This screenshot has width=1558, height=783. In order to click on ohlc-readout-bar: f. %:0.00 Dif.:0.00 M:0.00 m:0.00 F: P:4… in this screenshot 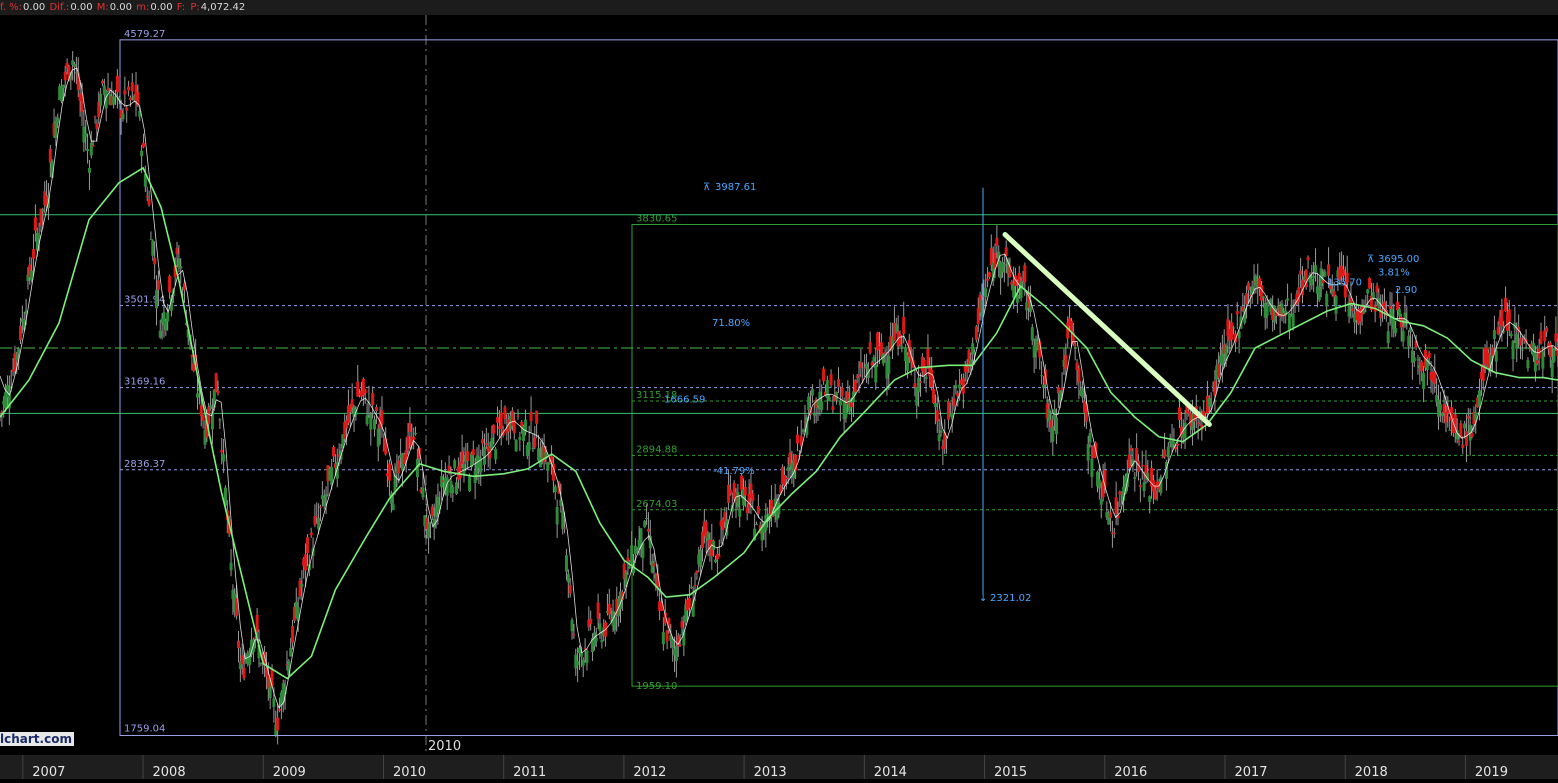, I will do `click(779, 7)`.